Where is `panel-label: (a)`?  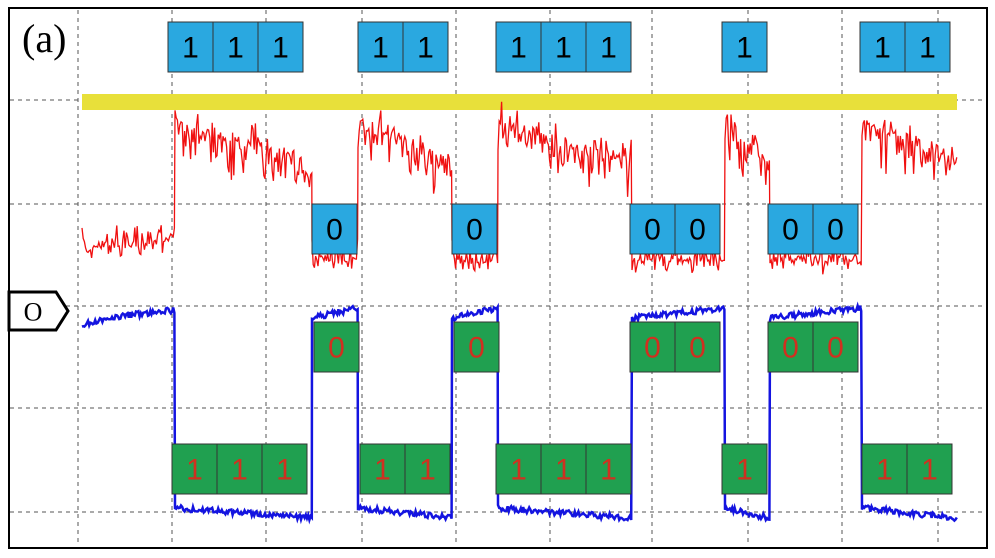
panel-label: (a) is located at coordinates (44, 38).